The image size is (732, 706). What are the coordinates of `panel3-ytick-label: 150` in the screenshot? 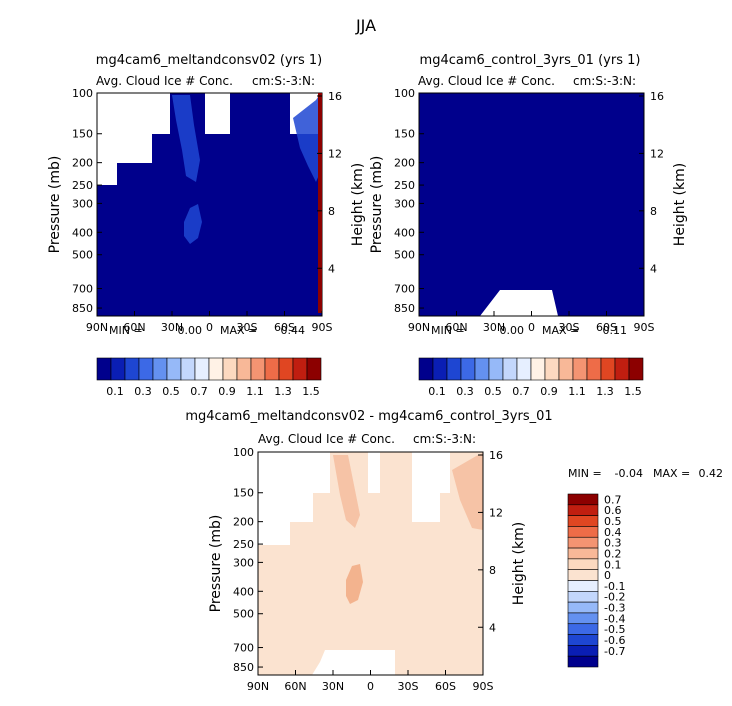 It's located at (243, 493).